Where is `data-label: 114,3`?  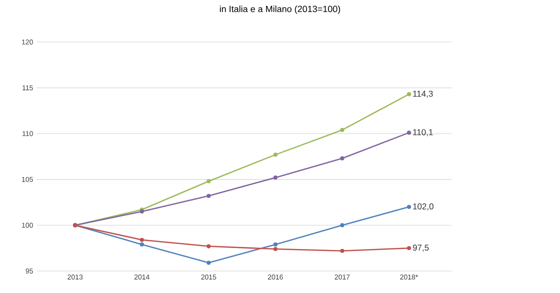 data-label: 114,3 is located at coordinates (423, 94).